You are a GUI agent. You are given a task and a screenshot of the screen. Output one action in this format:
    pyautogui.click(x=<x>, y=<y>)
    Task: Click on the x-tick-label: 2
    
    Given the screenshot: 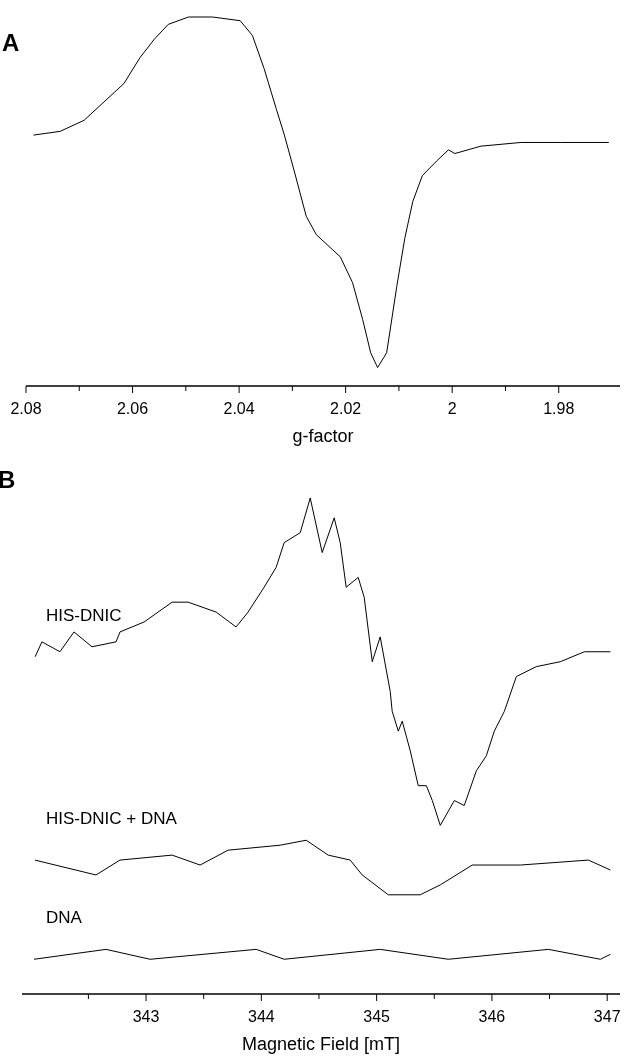 What is the action you would take?
    pyautogui.click(x=452, y=408)
    